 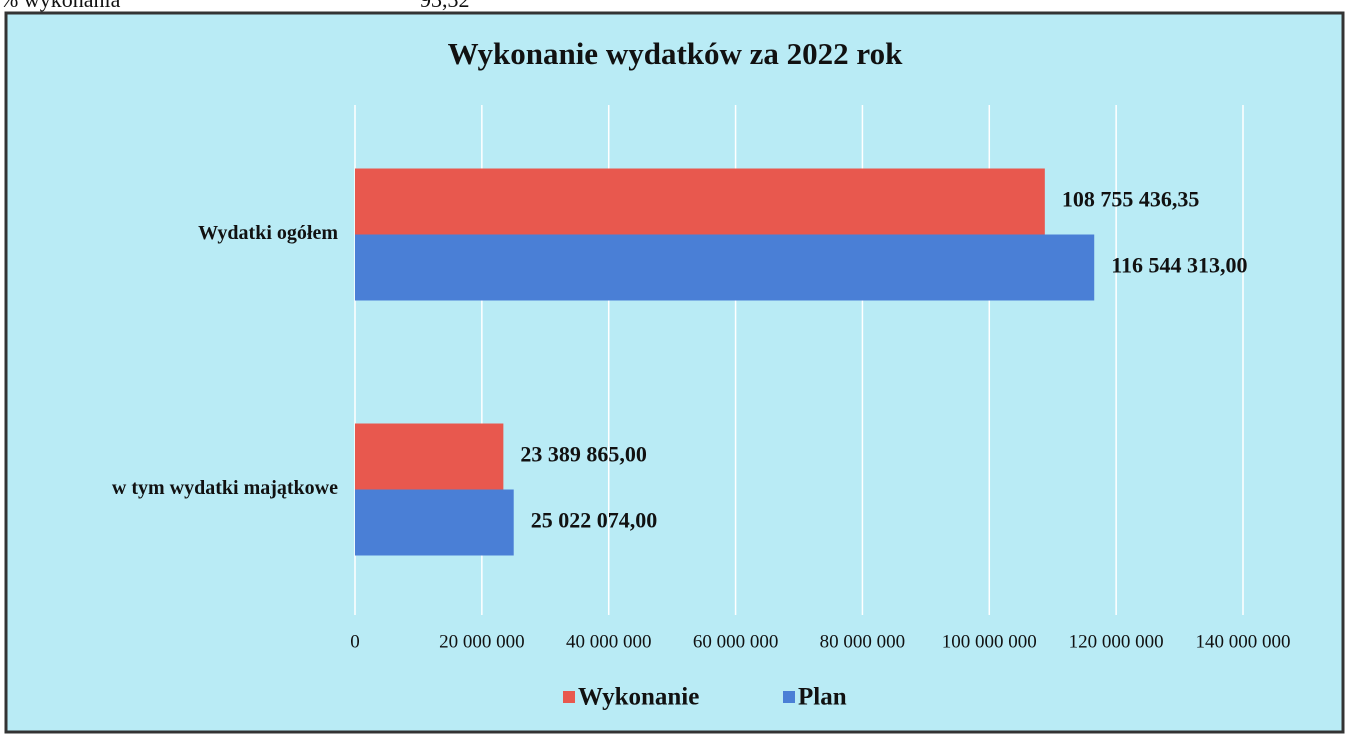 What do you see at coordinates (583, 454) in the screenshot?
I see `value-label: 23 389 865,00` at bounding box center [583, 454].